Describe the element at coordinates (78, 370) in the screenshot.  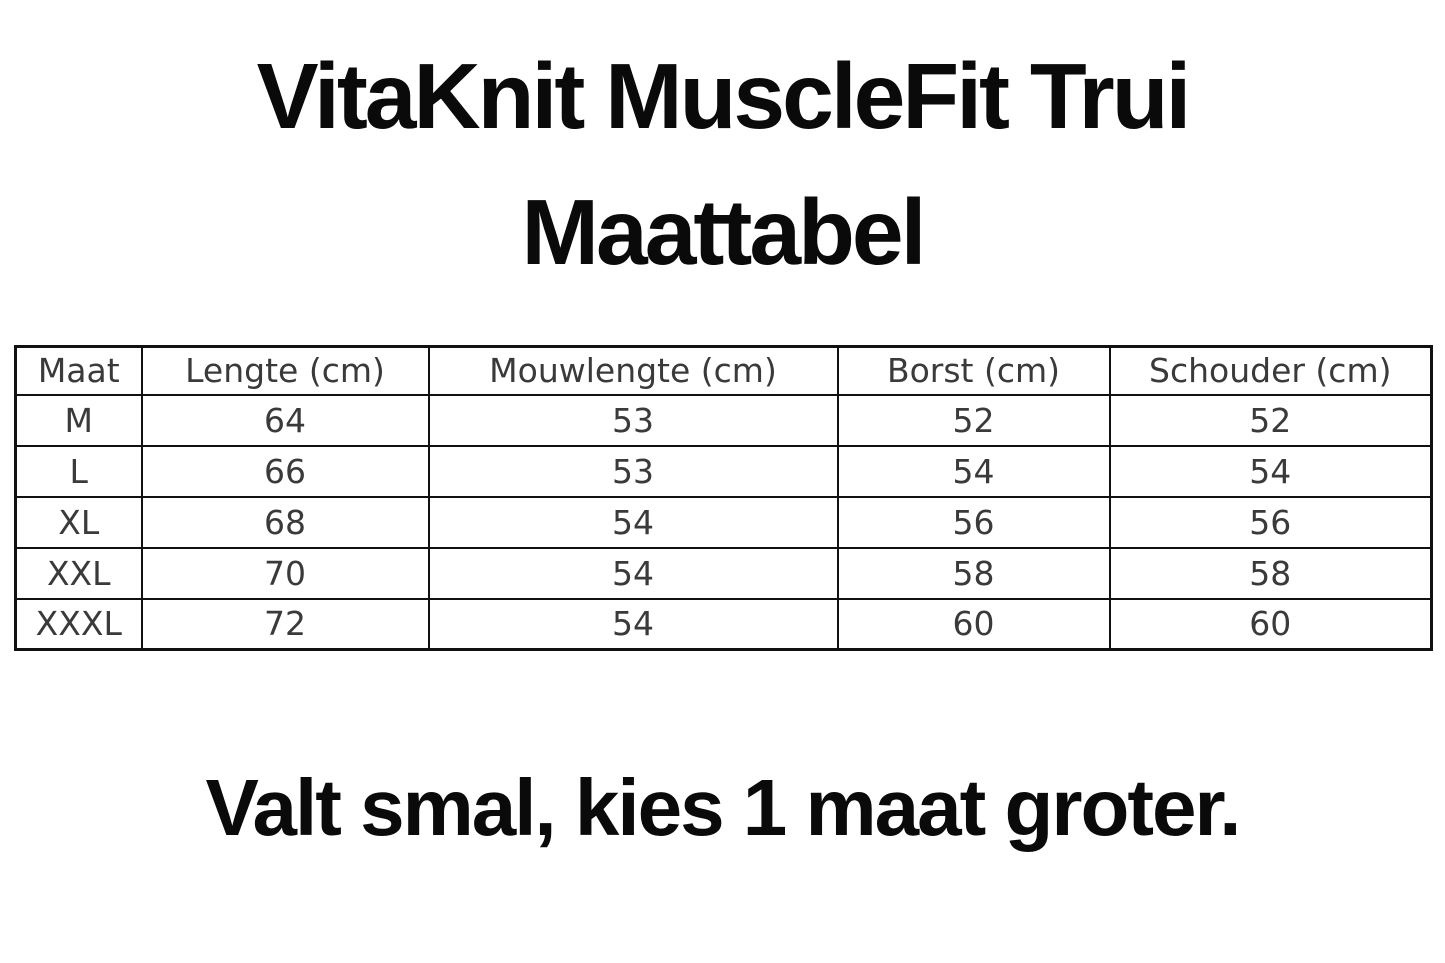
I see `column-header: Maat` at that location.